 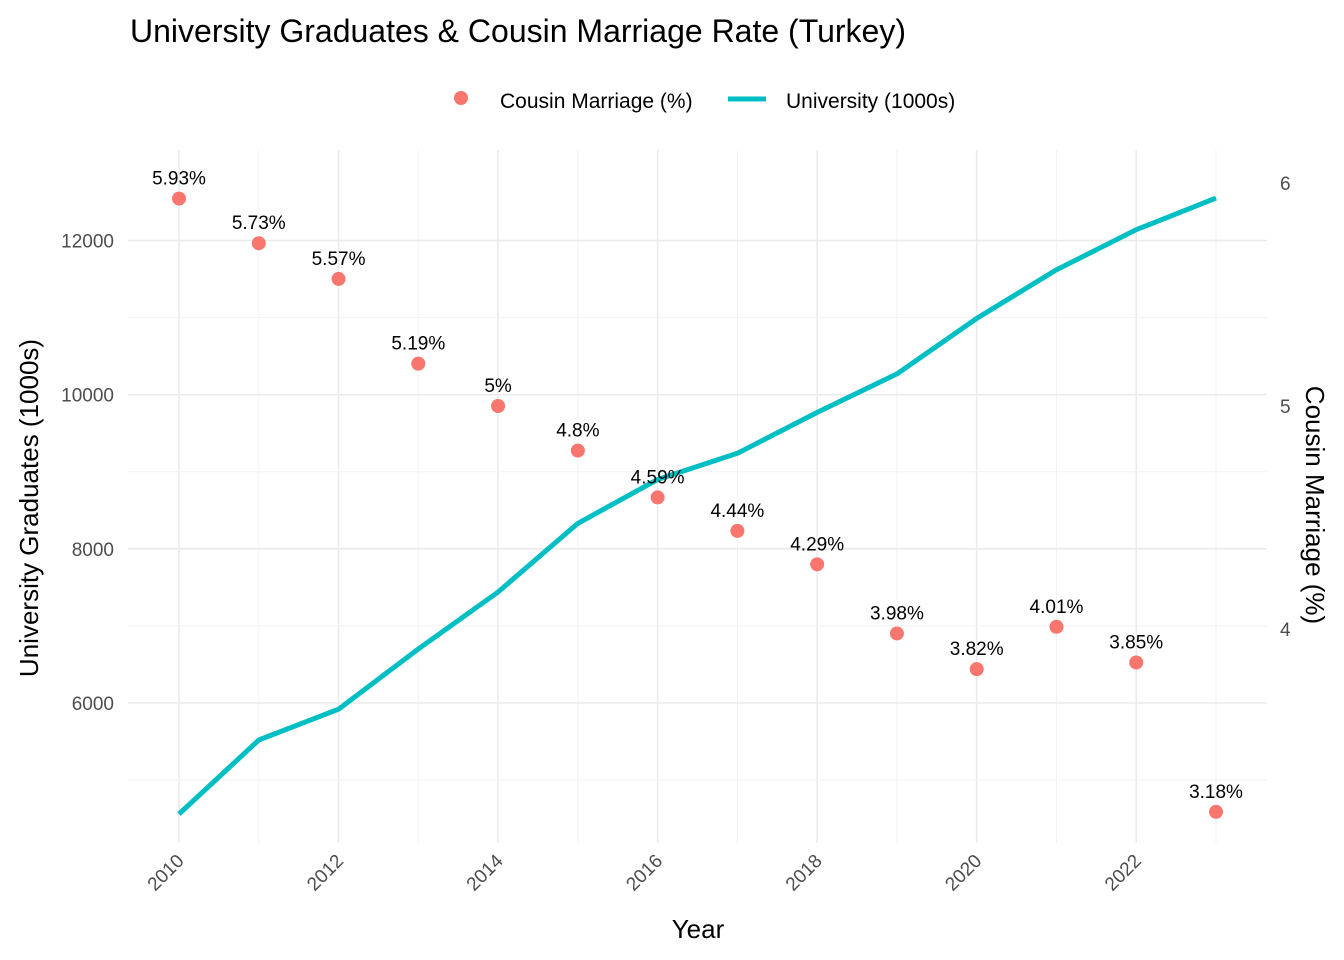 I want to click on y-right-tick-label: 5, so click(x=1285, y=407).